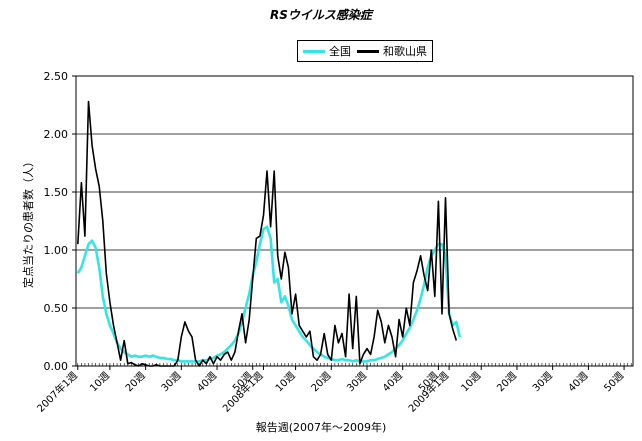 The width and height of the screenshot is (642, 441). Describe the element at coordinates (321, 15) in the screenshot. I see `chart-title: RSウイルス感染症` at that location.